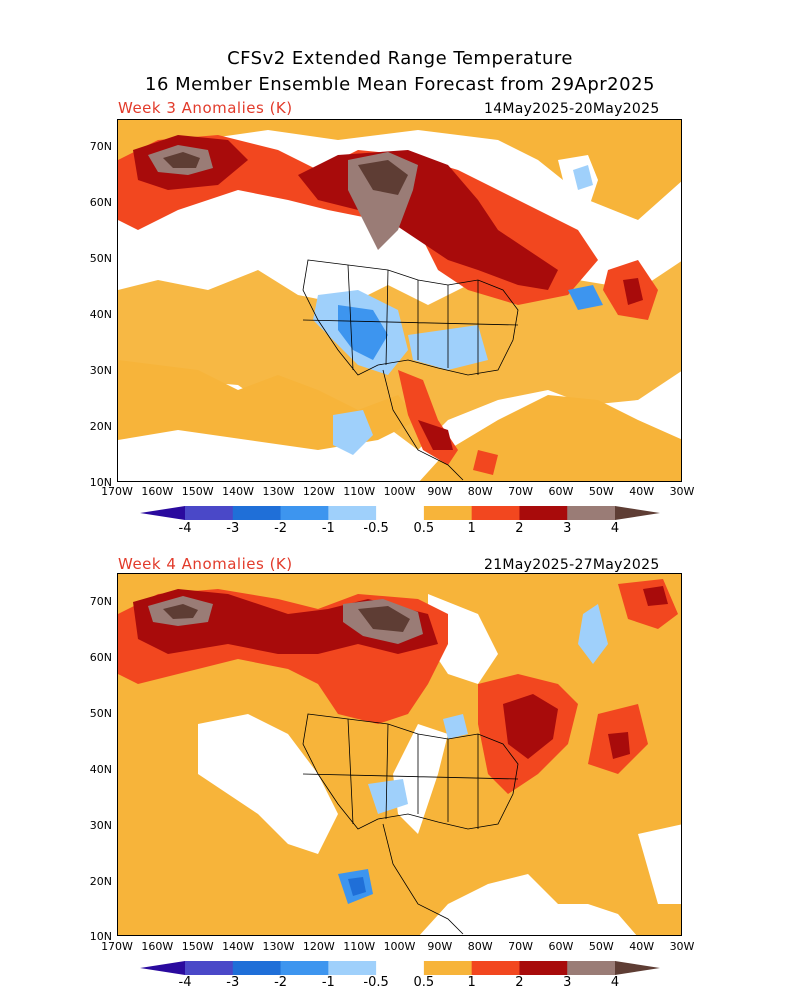 Image resolution: width=800 pixels, height=1000 pixels. I want to click on week3-dates: 14May2025-20May2025, so click(572, 109).